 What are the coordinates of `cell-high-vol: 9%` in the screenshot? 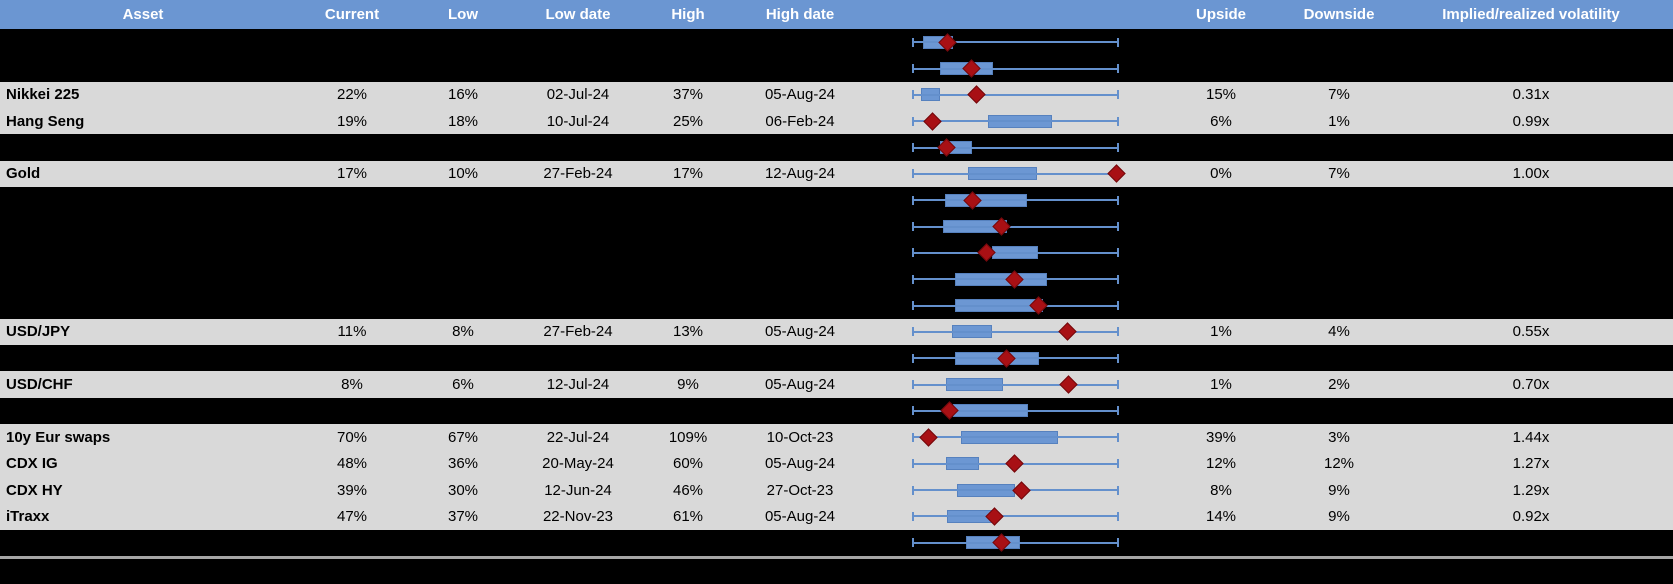 It's located at (688, 385).